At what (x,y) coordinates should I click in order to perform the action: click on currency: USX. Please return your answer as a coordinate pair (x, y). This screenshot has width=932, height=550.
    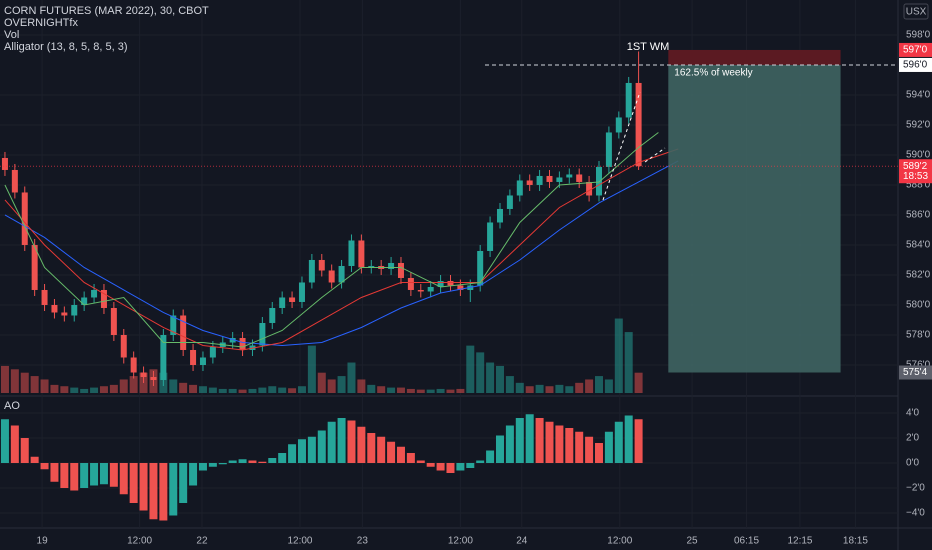
    Looking at the image, I should click on (916, 12).